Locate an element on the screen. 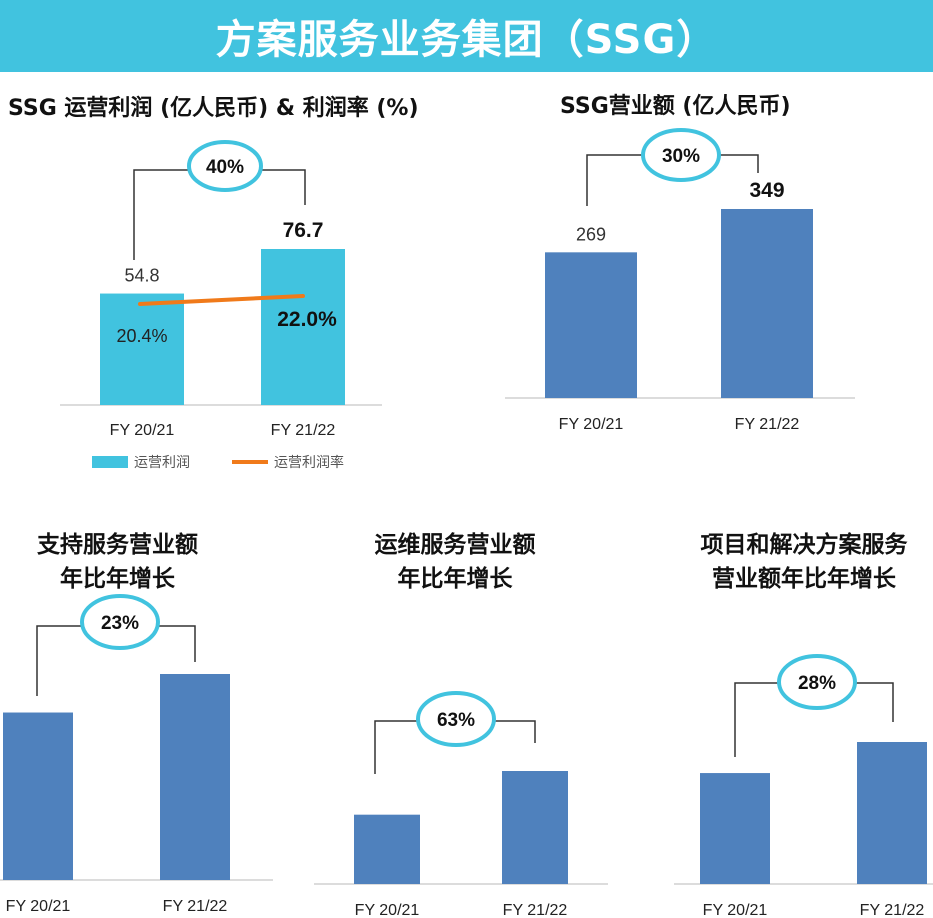  profit-growth-label: 40% is located at coordinates (225, 167).